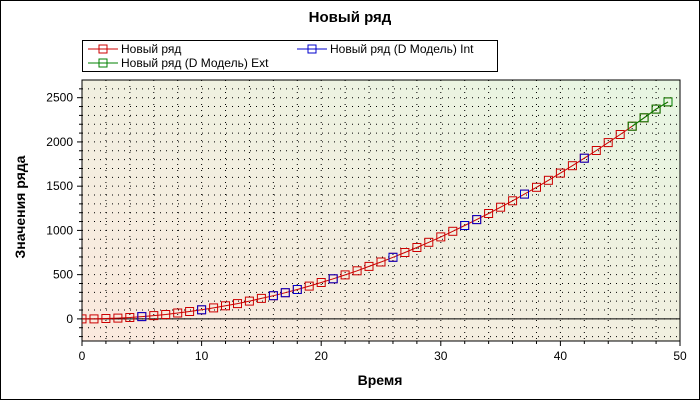 Image resolution: width=700 pixels, height=400 pixels. Describe the element at coordinates (441, 356) in the screenshot. I see `x-tick-label: 30` at that location.